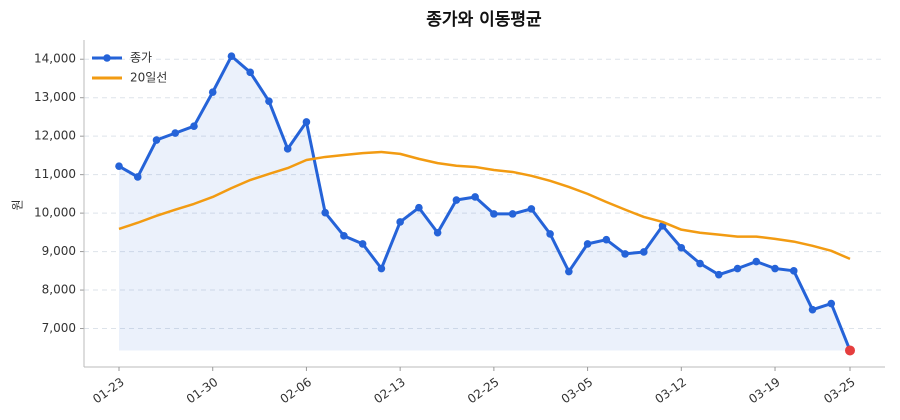 This screenshot has width=900, height=420. What do you see at coordinates (55, 59) in the screenshot?
I see `y-tick-label: 14,000` at bounding box center [55, 59].